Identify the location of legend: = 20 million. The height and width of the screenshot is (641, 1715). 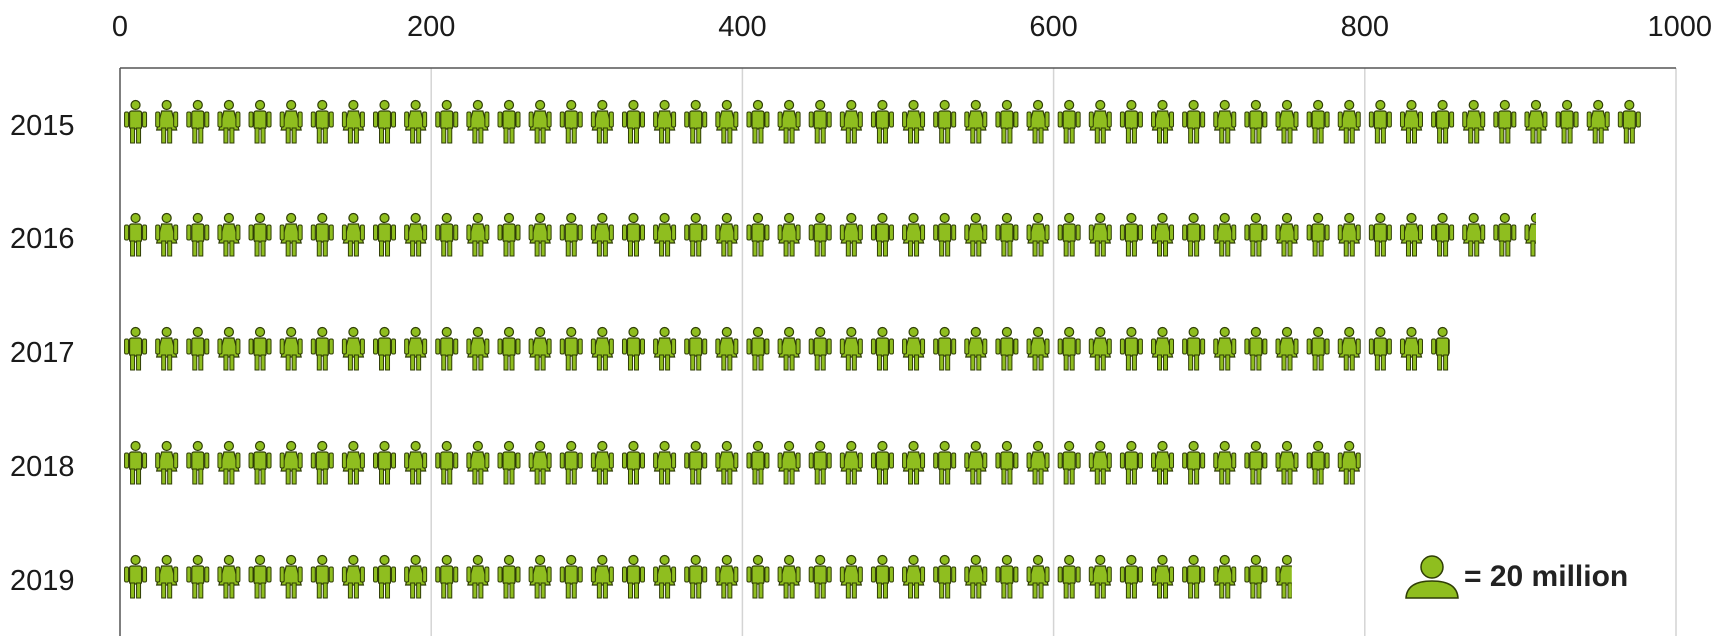
(1516, 577).